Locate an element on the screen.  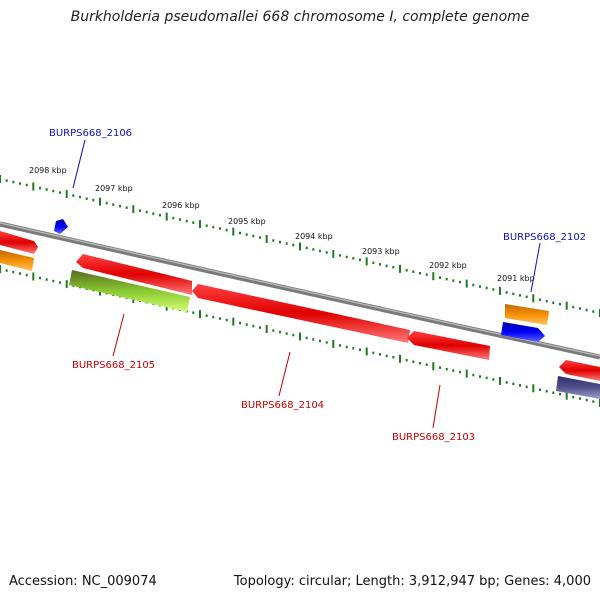
gene-label-2106: BURPS668_2106 is located at coordinates (90, 133).